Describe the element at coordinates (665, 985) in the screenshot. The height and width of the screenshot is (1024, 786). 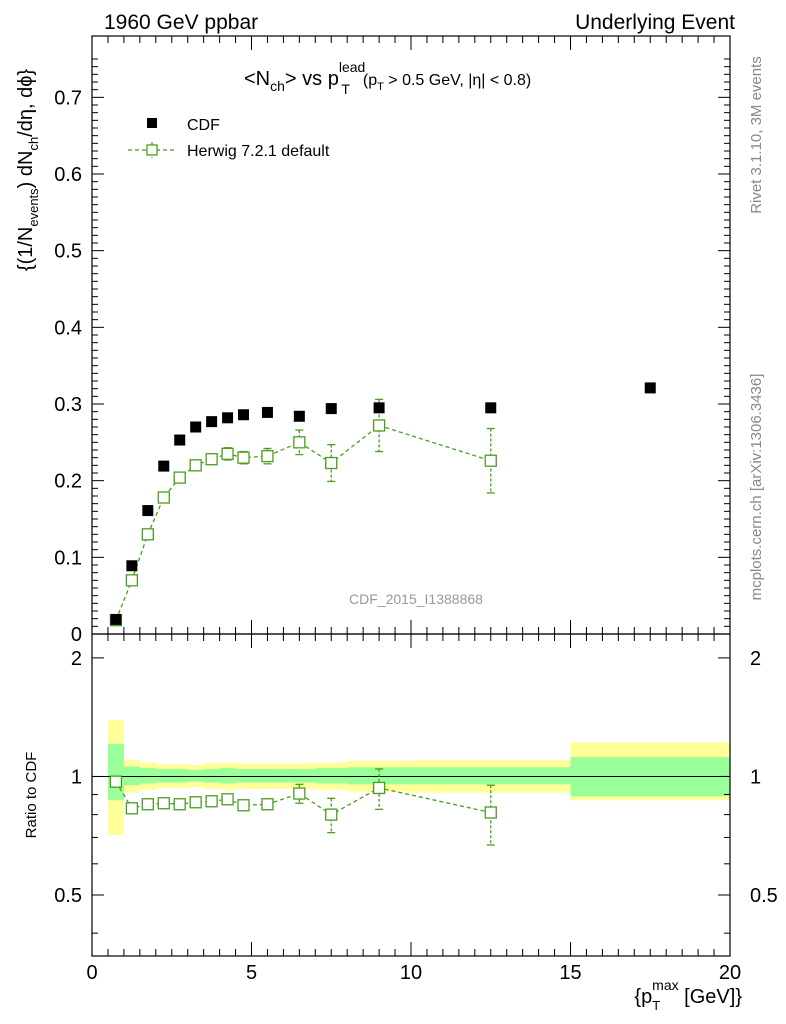
I see `xlabel-a-sup: max` at that location.